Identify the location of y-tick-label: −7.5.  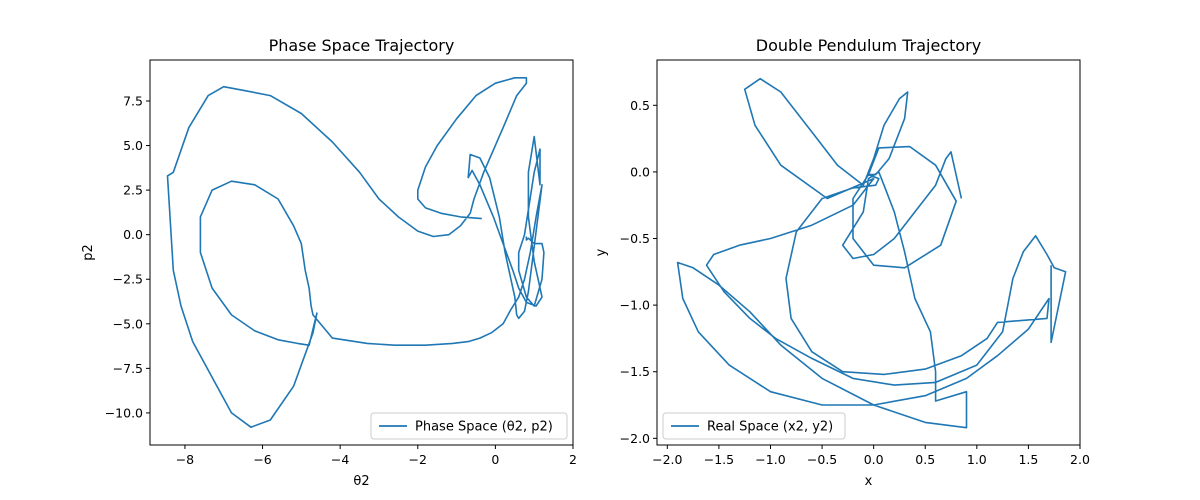
(128, 368).